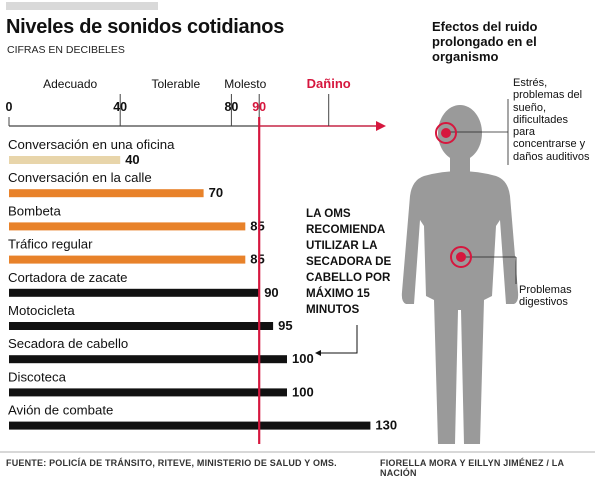  I want to click on stomach-marker-dot, so click(461, 257).